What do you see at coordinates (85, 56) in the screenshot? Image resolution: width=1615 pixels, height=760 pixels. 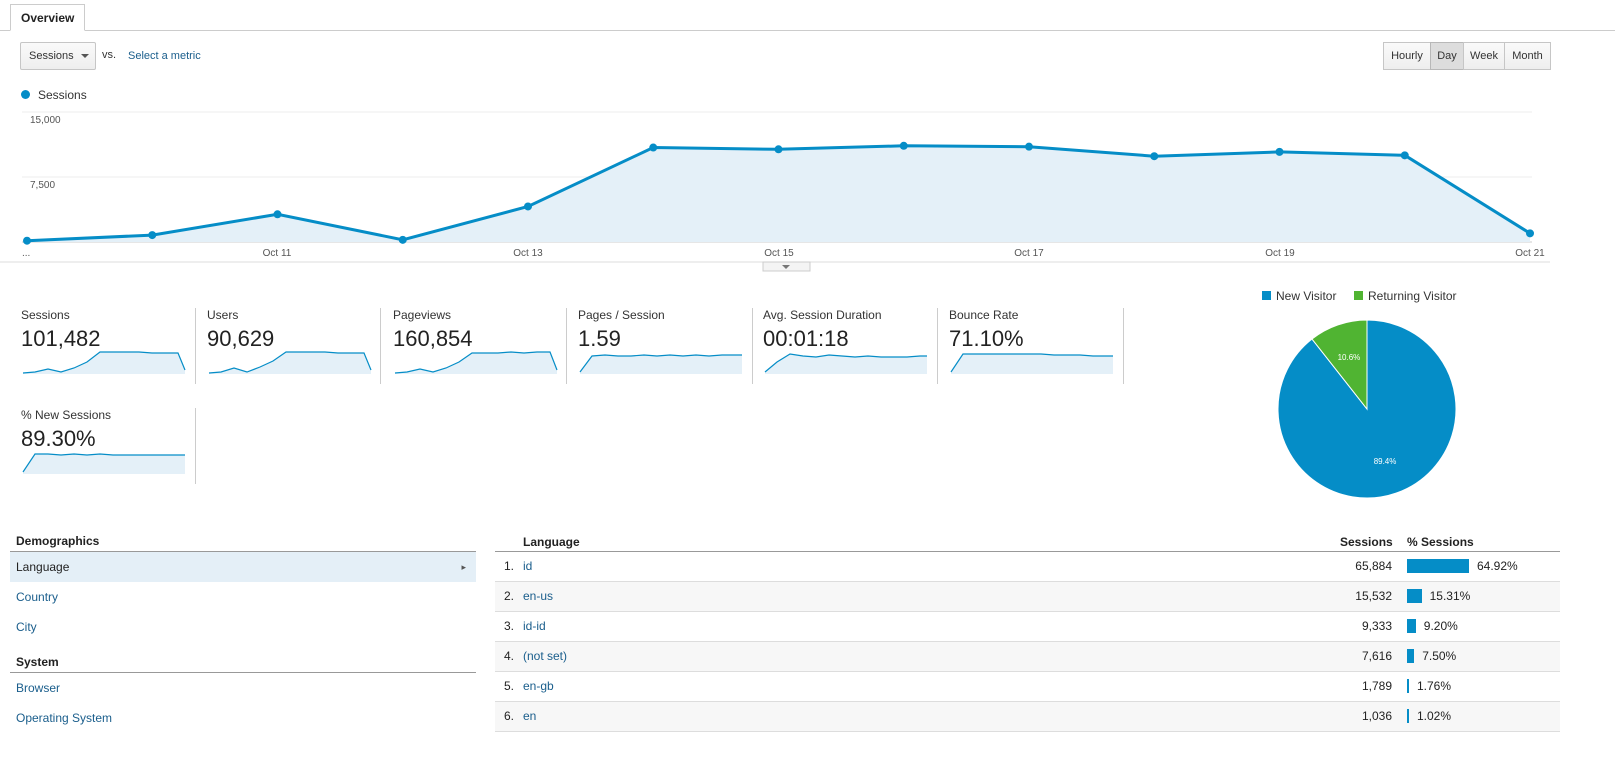 I see `chevron-down-icon` at bounding box center [85, 56].